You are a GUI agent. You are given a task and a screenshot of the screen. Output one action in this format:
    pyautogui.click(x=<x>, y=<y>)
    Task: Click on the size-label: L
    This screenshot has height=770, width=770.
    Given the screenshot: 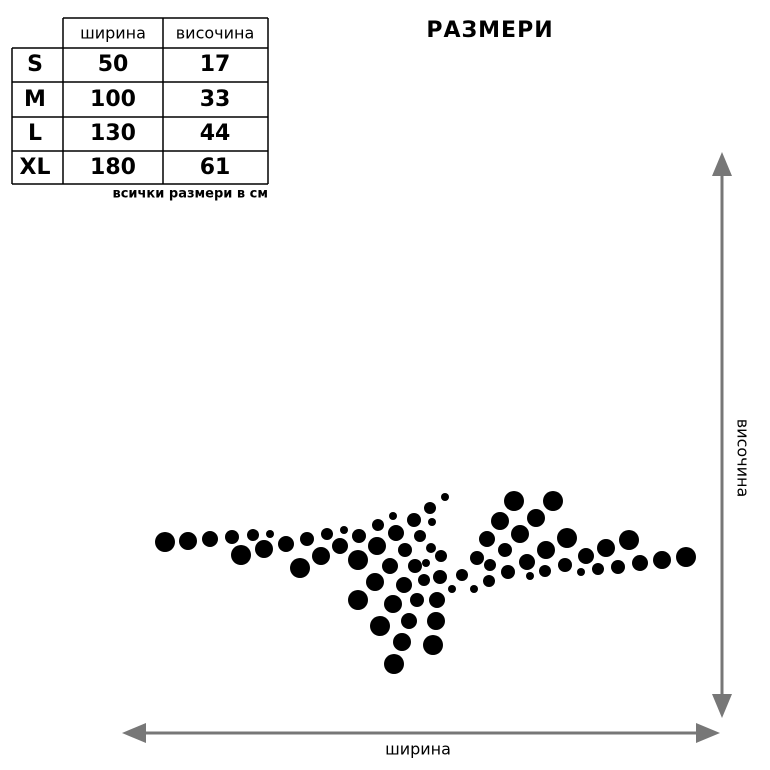 What is the action you would take?
    pyautogui.click(x=35, y=133)
    